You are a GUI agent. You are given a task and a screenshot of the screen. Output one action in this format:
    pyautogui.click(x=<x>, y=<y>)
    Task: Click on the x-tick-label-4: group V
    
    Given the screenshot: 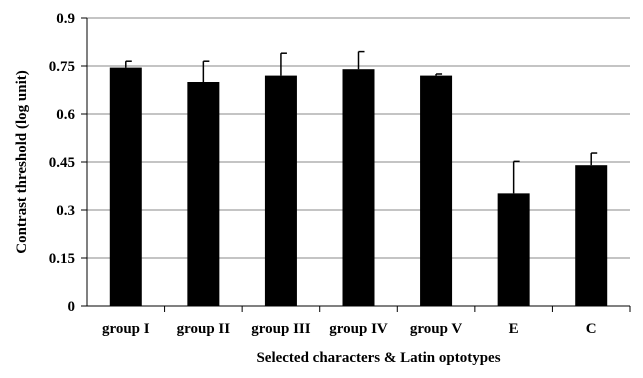 What is the action you would take?
    pyautogui.click(x=436, y=329)
    